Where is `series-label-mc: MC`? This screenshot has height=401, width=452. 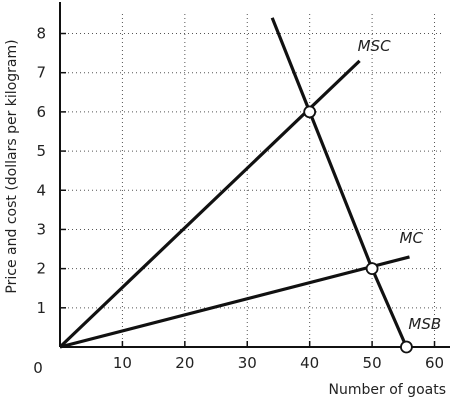
series-label-mc: MC is located at coordinates (412, 238).